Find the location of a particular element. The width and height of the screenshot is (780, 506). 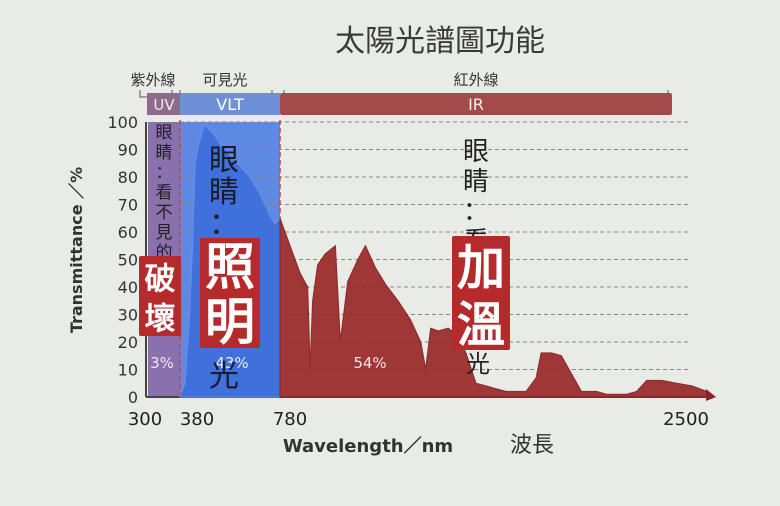

vlt-eye-text-char: 睛 is located at coordinates (224, 192).